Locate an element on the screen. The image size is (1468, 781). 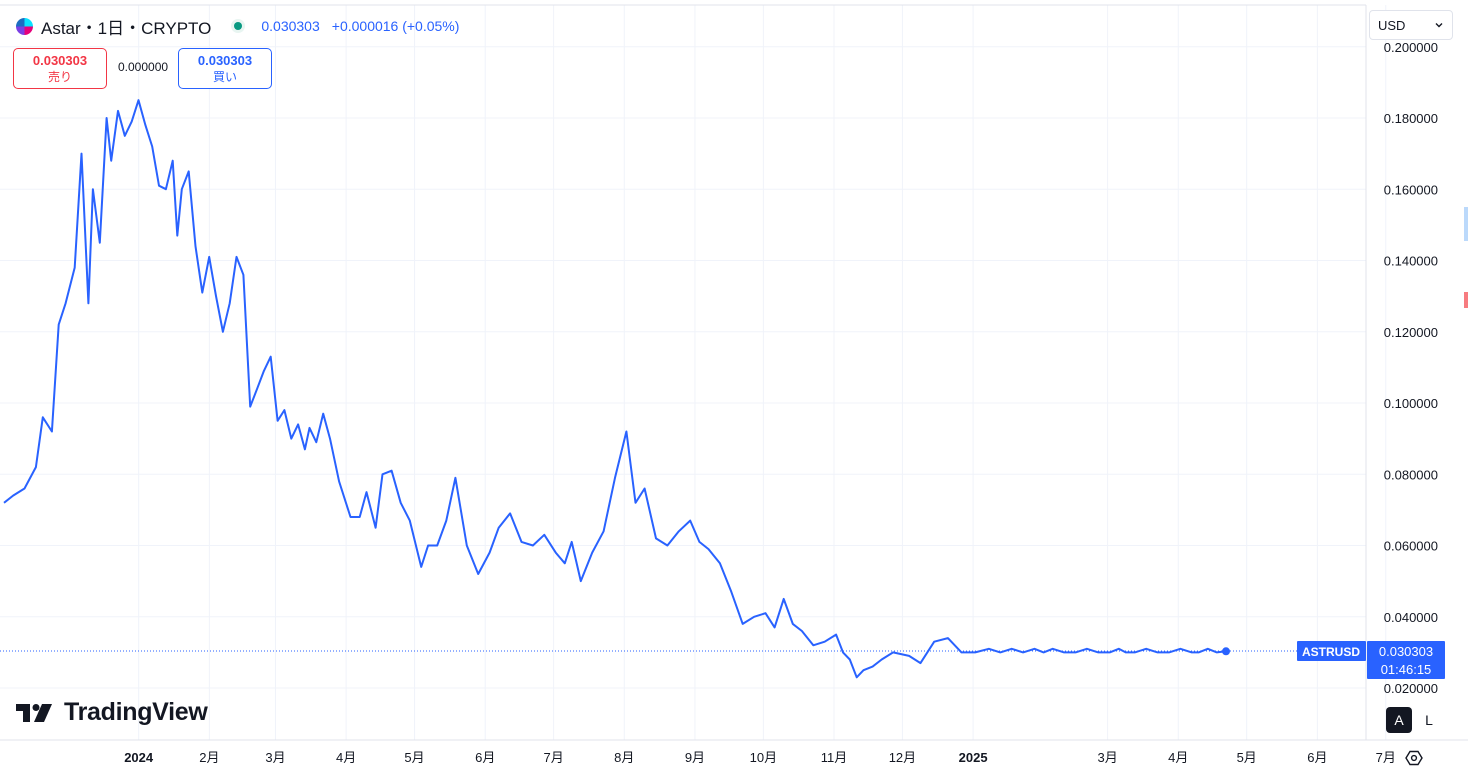
symbol-title: Astar・1日・CRYPTO is located at coordinates (126, 28).